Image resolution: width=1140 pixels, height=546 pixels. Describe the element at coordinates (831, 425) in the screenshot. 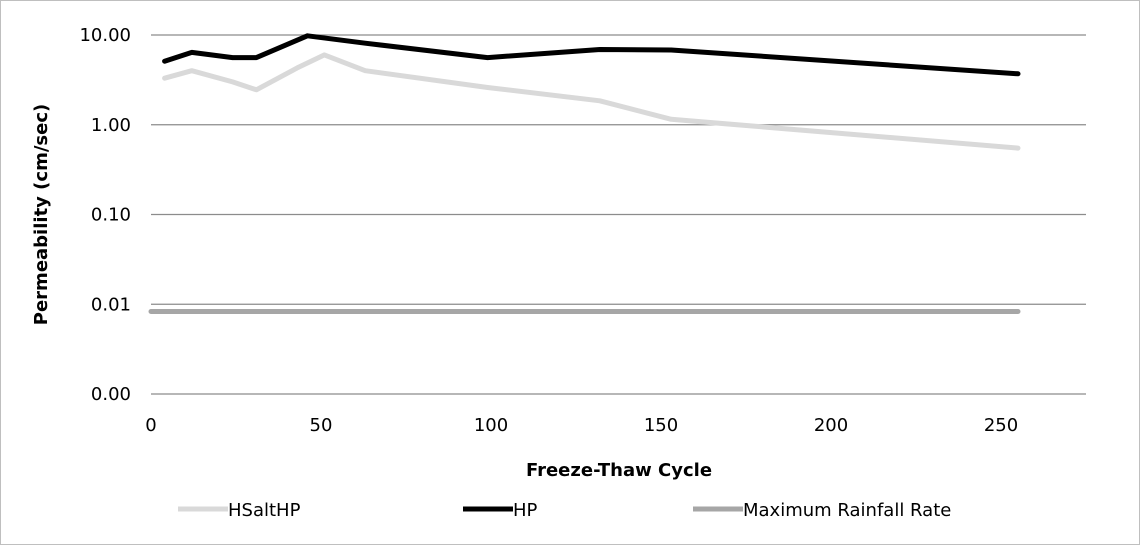

I see `x-tick-label: 200` at that location.